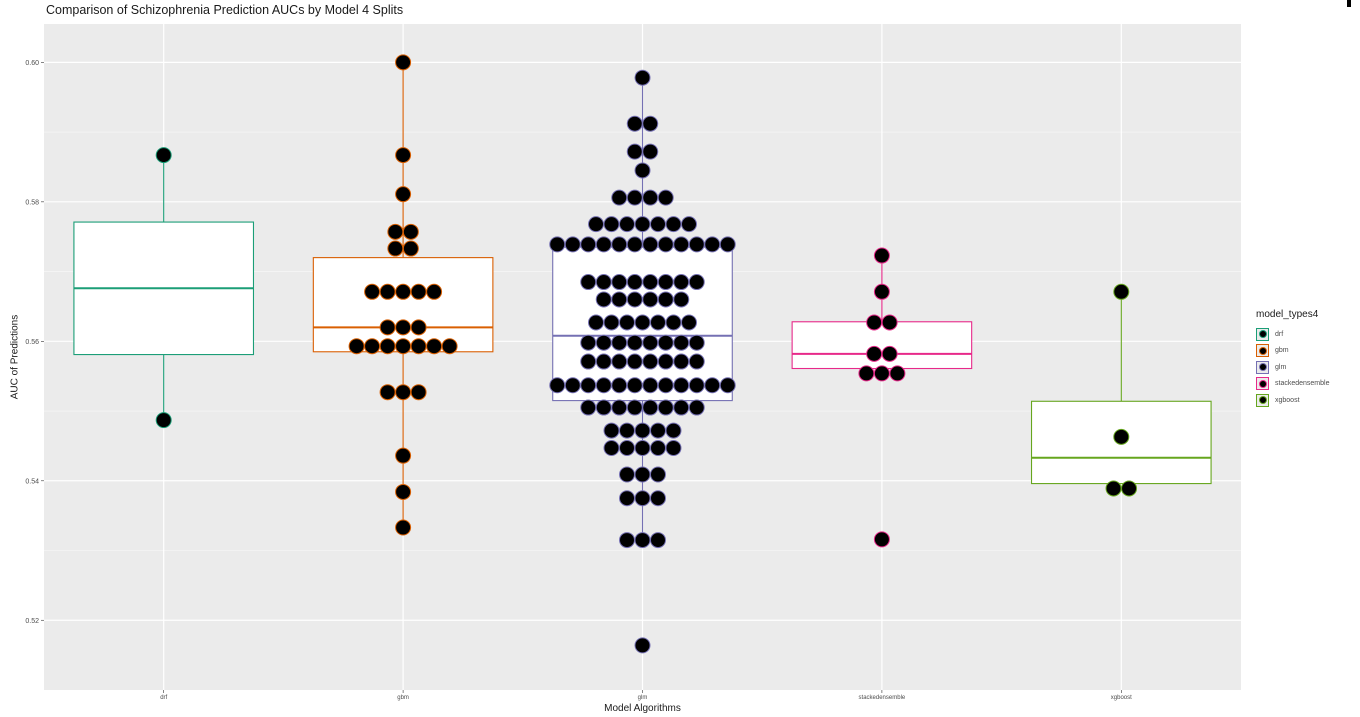 The height and width of the screenshot is (717, 1360). Describe the element at coordinates (643, 698) in the screenshot. I see `x-tick-label: glm` at that location.